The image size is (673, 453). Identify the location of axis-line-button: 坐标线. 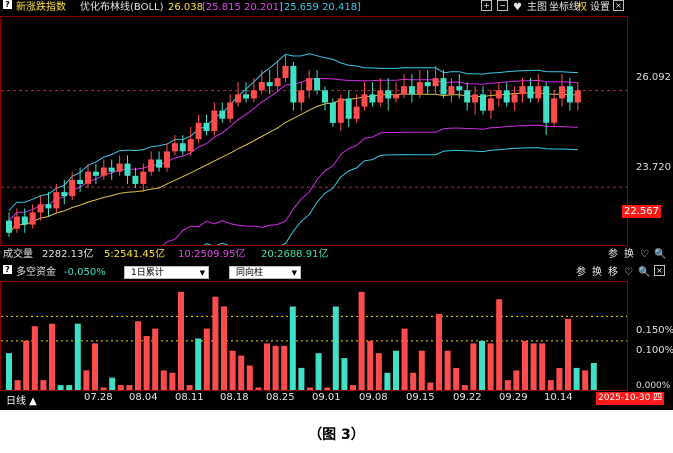
(564, 7).